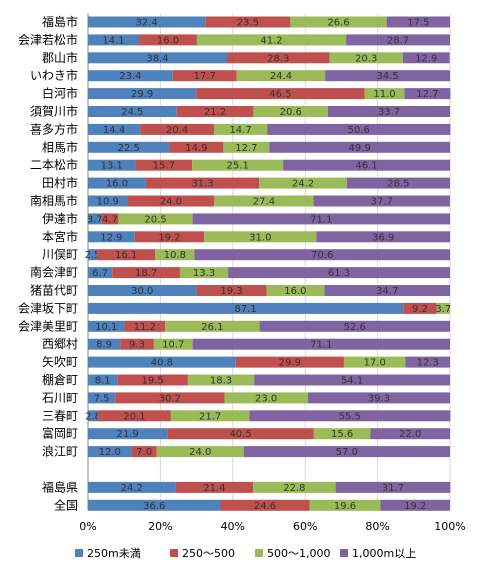 This screenshot has height=573, width=480. Describe the element at coordinates (54, 164) in the screenshot. I see `category-label: 二本松市` at that location.